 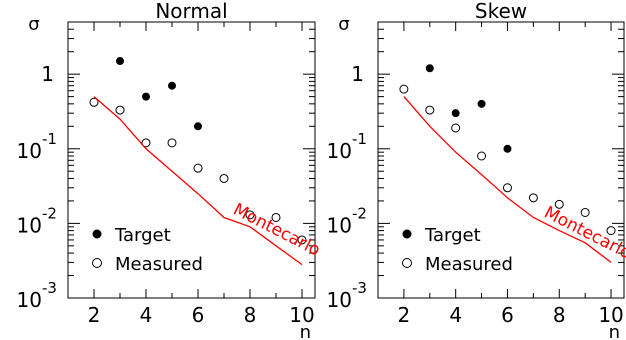 What do you see at coordinates (277, 230) in the screenshot?
I see `montecarlo-label: Montecarlo` at bounding box center [277, 230].